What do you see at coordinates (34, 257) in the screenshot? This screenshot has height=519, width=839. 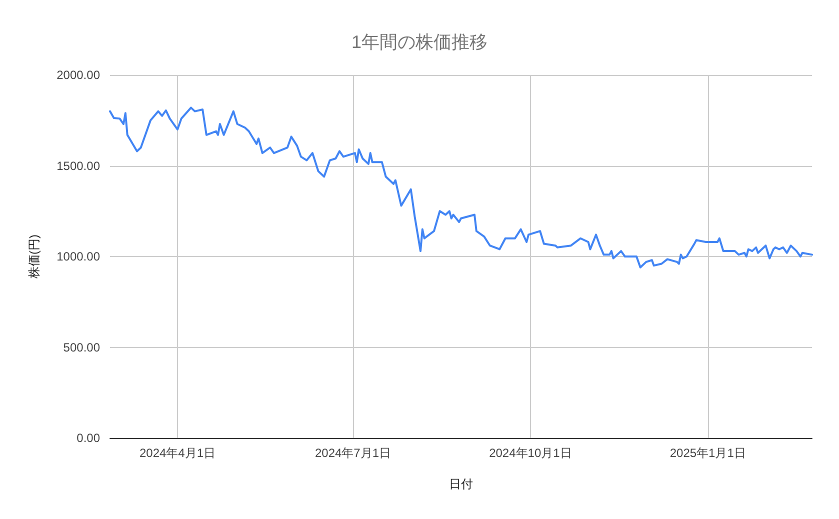 I see `y-axis-title: 株価(円)` at bounding box center [34, 257].